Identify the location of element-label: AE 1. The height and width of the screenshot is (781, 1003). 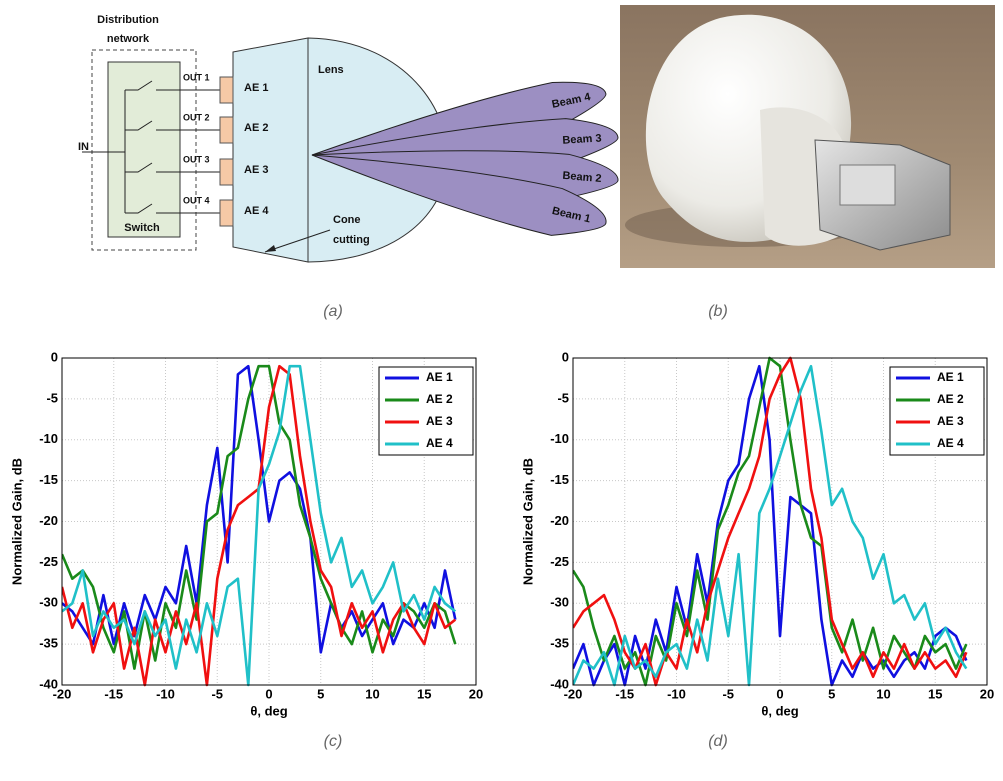
(256, 88).